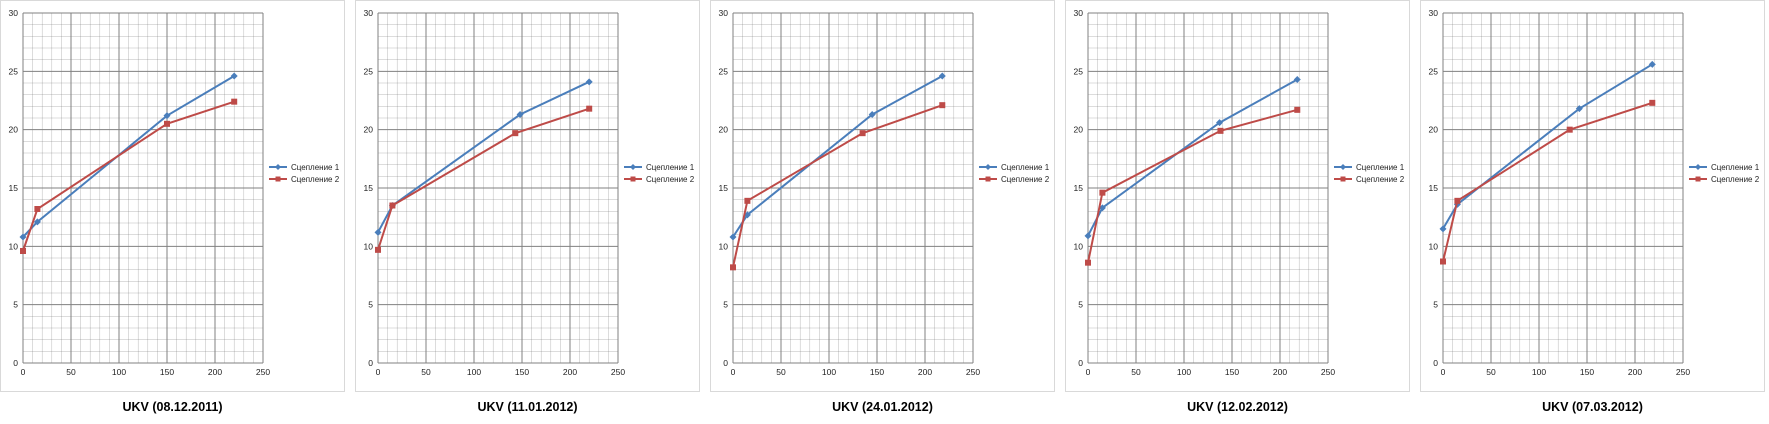  I want to click on chart-caption: UKV (08.12.2011), so click(172, 407).